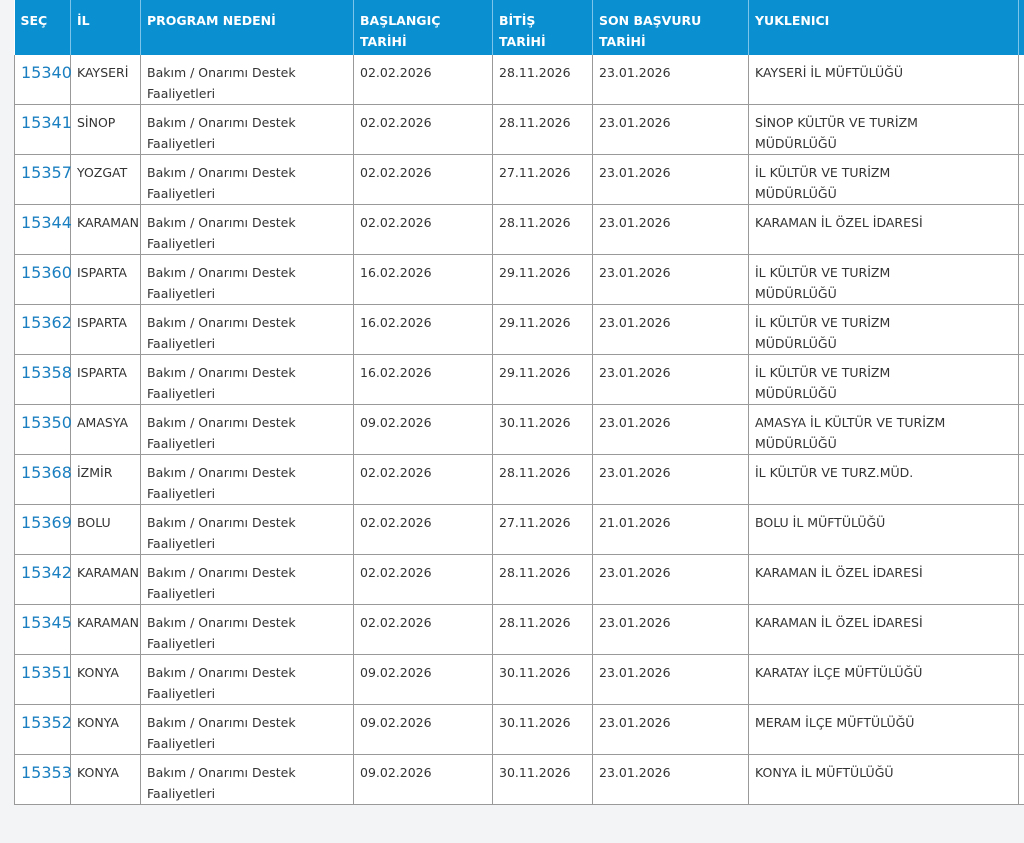 This screenshot has width=1024, height=843. I want to click on table-cell: YOZGAT, so click(105, 179).